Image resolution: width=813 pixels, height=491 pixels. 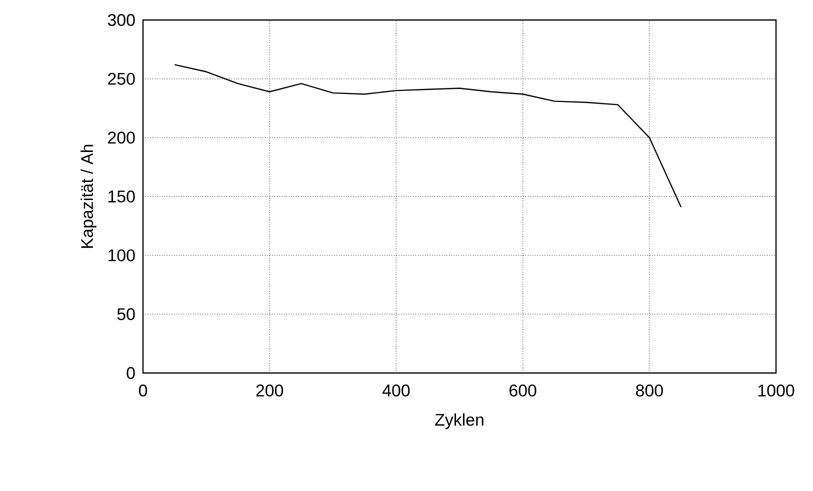 What do you see at coordinates (121, 255) in the screenshot?
I see `y-tick-label: 100` at bounding box center [121, 255].